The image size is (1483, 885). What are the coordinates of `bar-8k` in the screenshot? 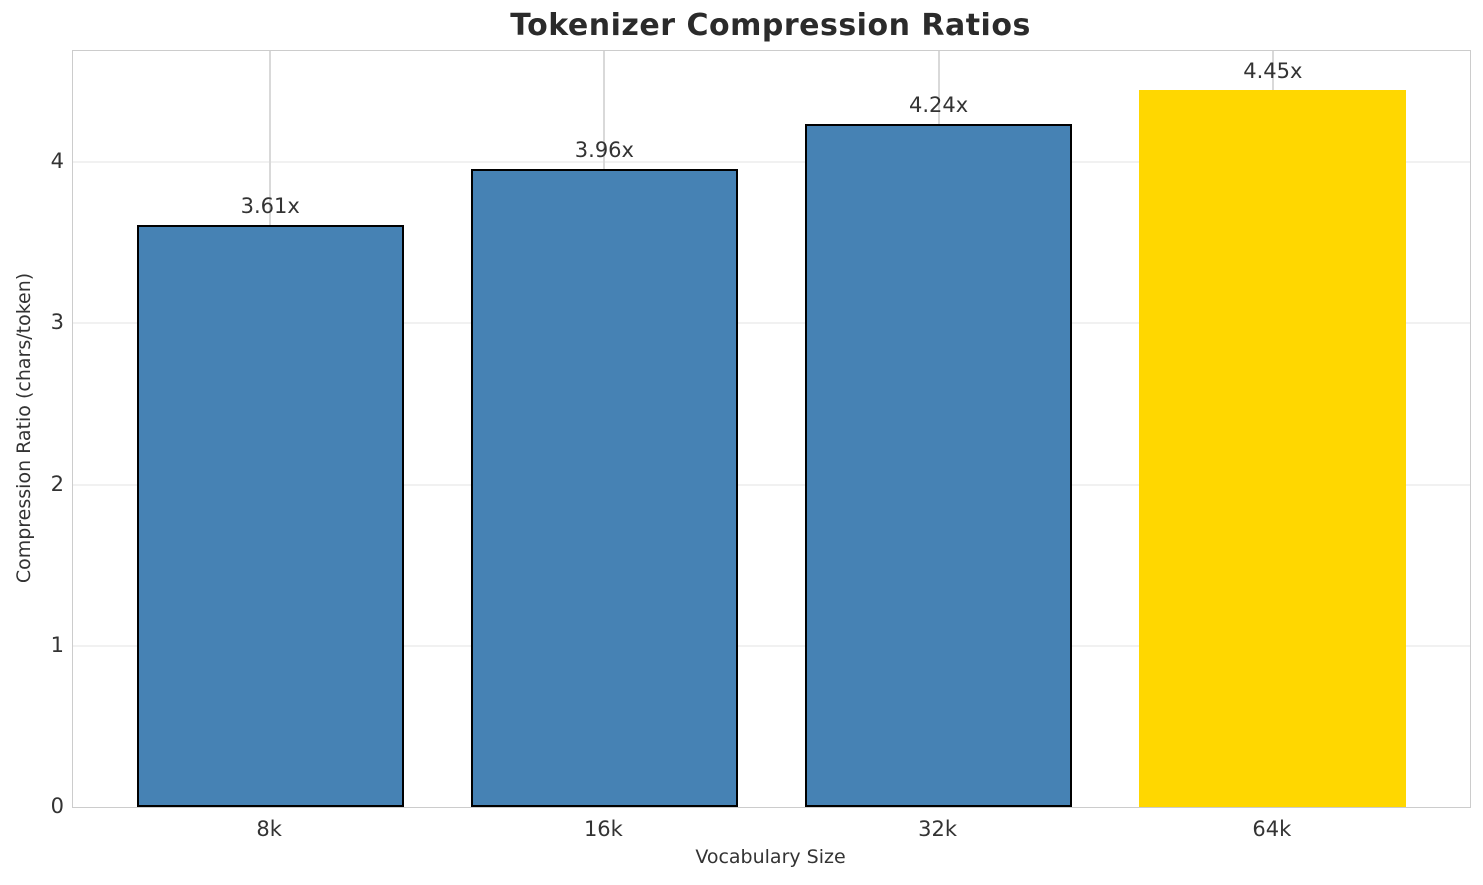 It's located at (270, 516).